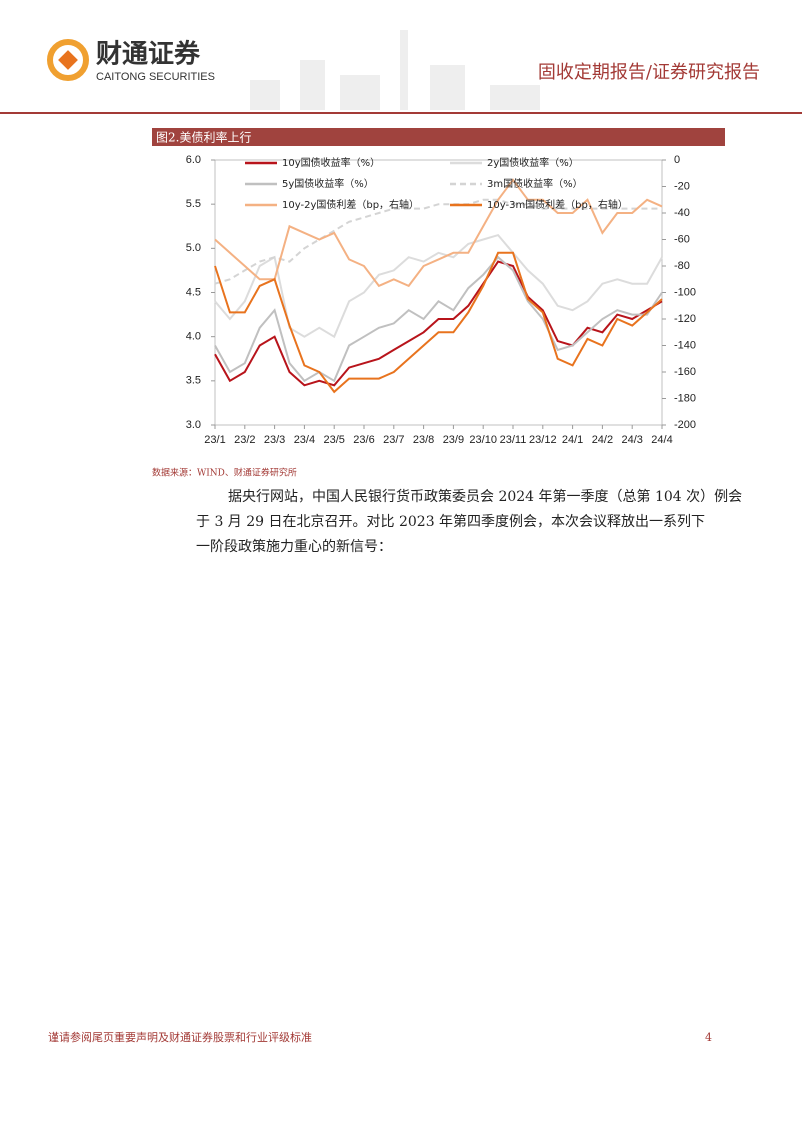 This screenshot has width=802, height=1133. I want to click on y2-tick-label: -20, so click(682, 186).